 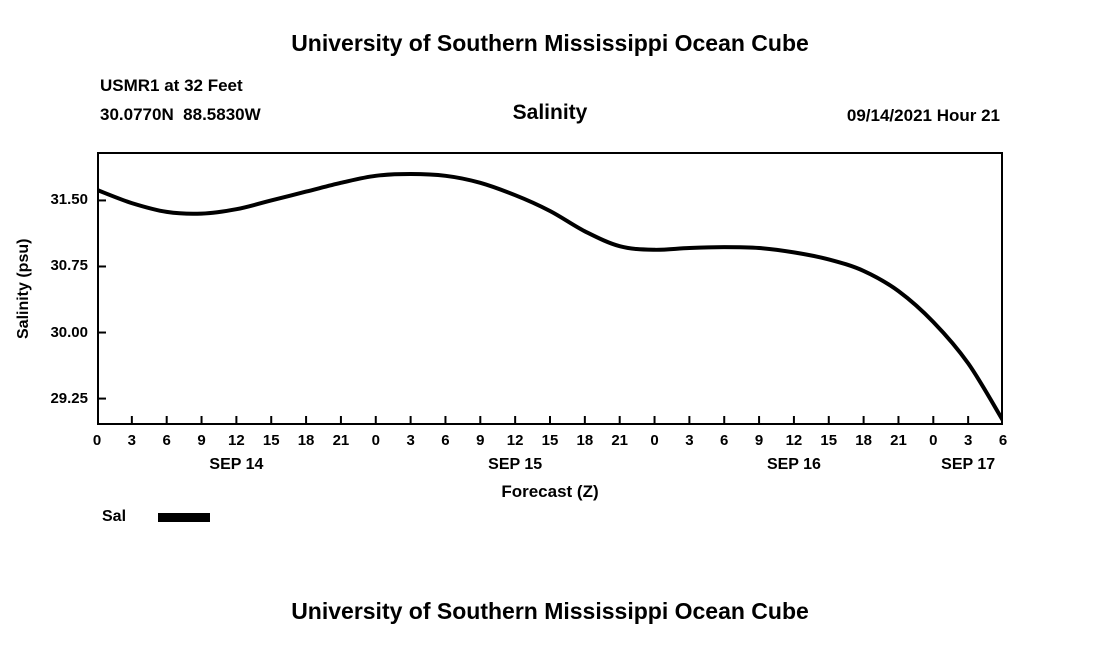 What do you see at coordinates (793, 464) in the screenshot?
I see `date-label: SEP 16` at bounding box center [793, 464].